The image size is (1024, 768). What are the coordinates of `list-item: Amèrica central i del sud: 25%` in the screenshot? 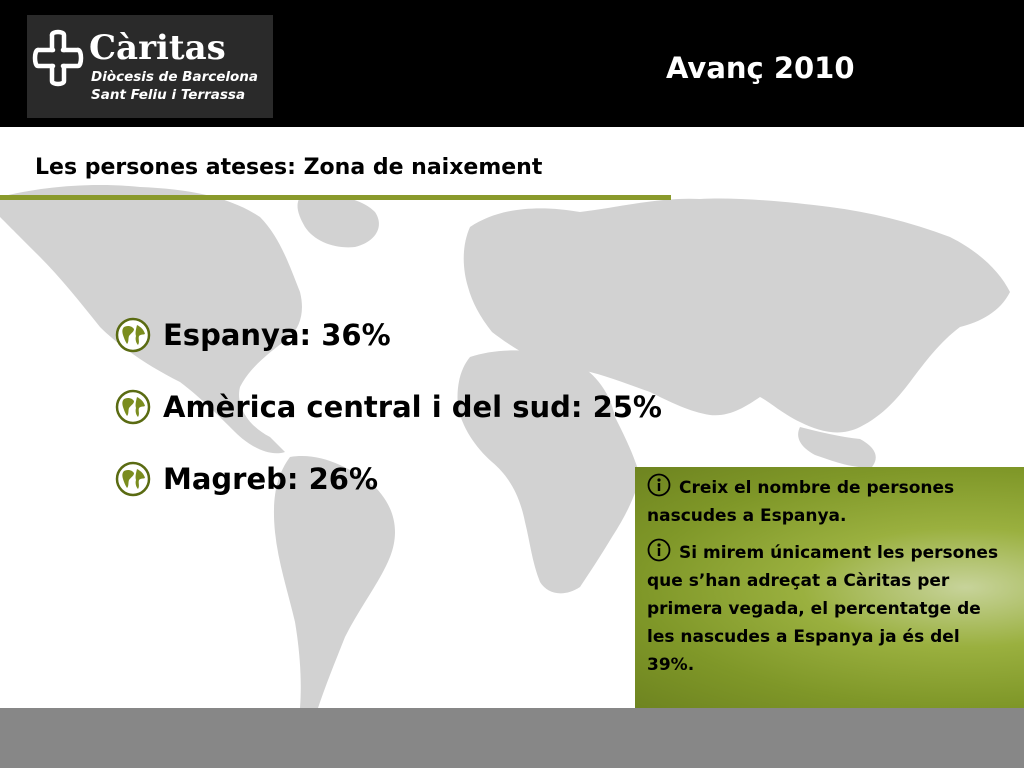 It's located at (388, 407).